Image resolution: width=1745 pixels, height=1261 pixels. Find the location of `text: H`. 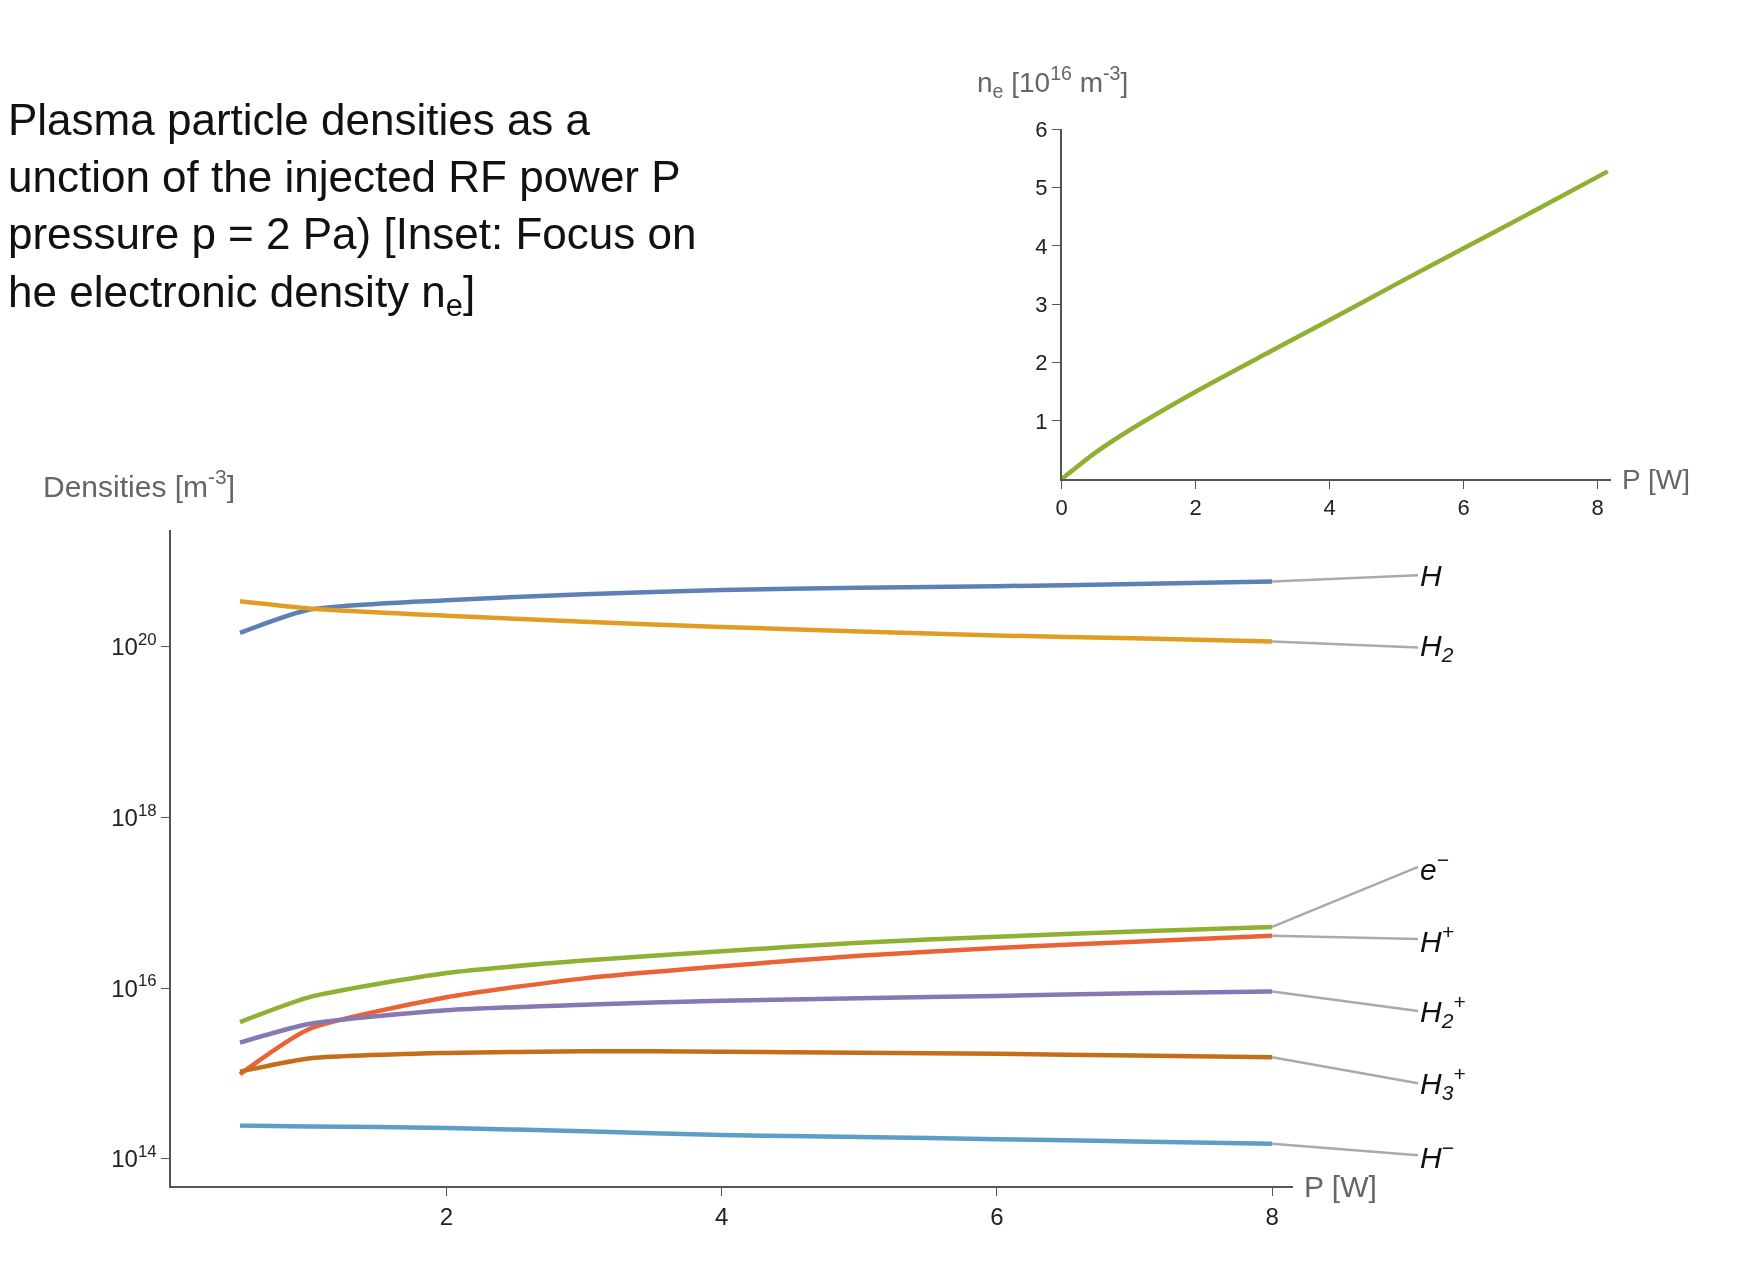

text: H is located at coordinates (1431, 575).